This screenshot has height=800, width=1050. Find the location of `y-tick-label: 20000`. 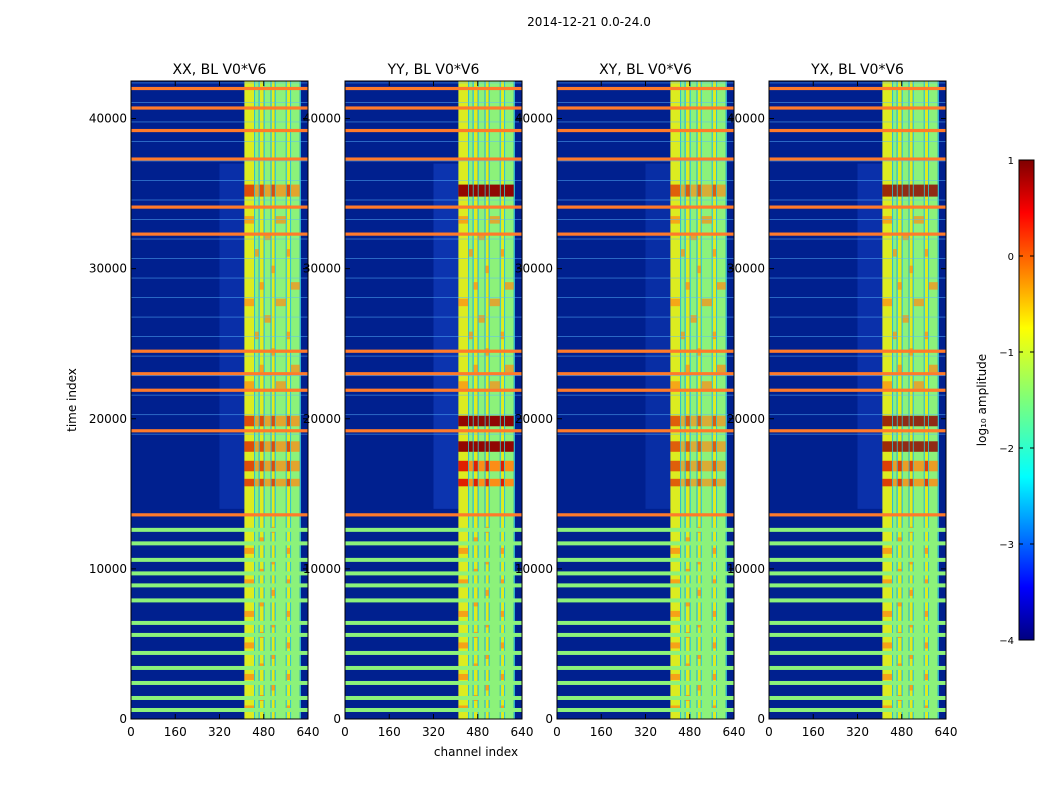

y-tick-label: 20000 is located at coordinates (108, 419).